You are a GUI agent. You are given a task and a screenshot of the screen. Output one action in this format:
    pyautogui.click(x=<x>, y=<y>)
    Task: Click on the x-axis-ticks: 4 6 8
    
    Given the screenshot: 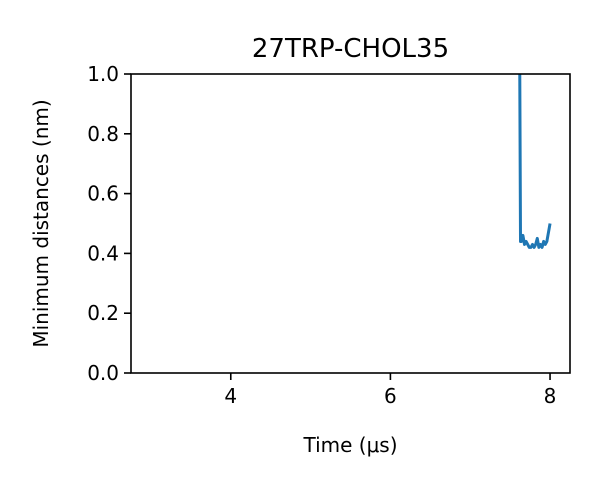 What is the action you would take?
    pyautogui.click(x=390, y=390)
    